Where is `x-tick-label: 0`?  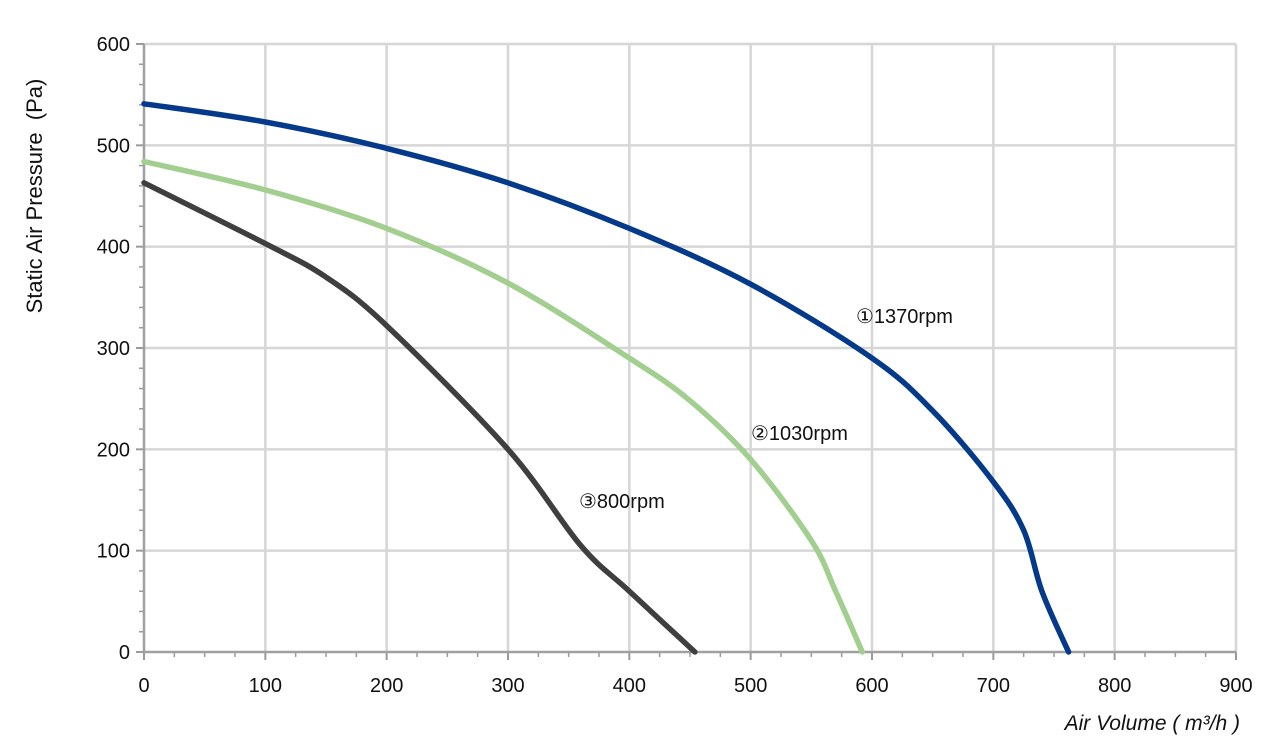 x-tick-label: 0 is located at coordinates (143, 686).